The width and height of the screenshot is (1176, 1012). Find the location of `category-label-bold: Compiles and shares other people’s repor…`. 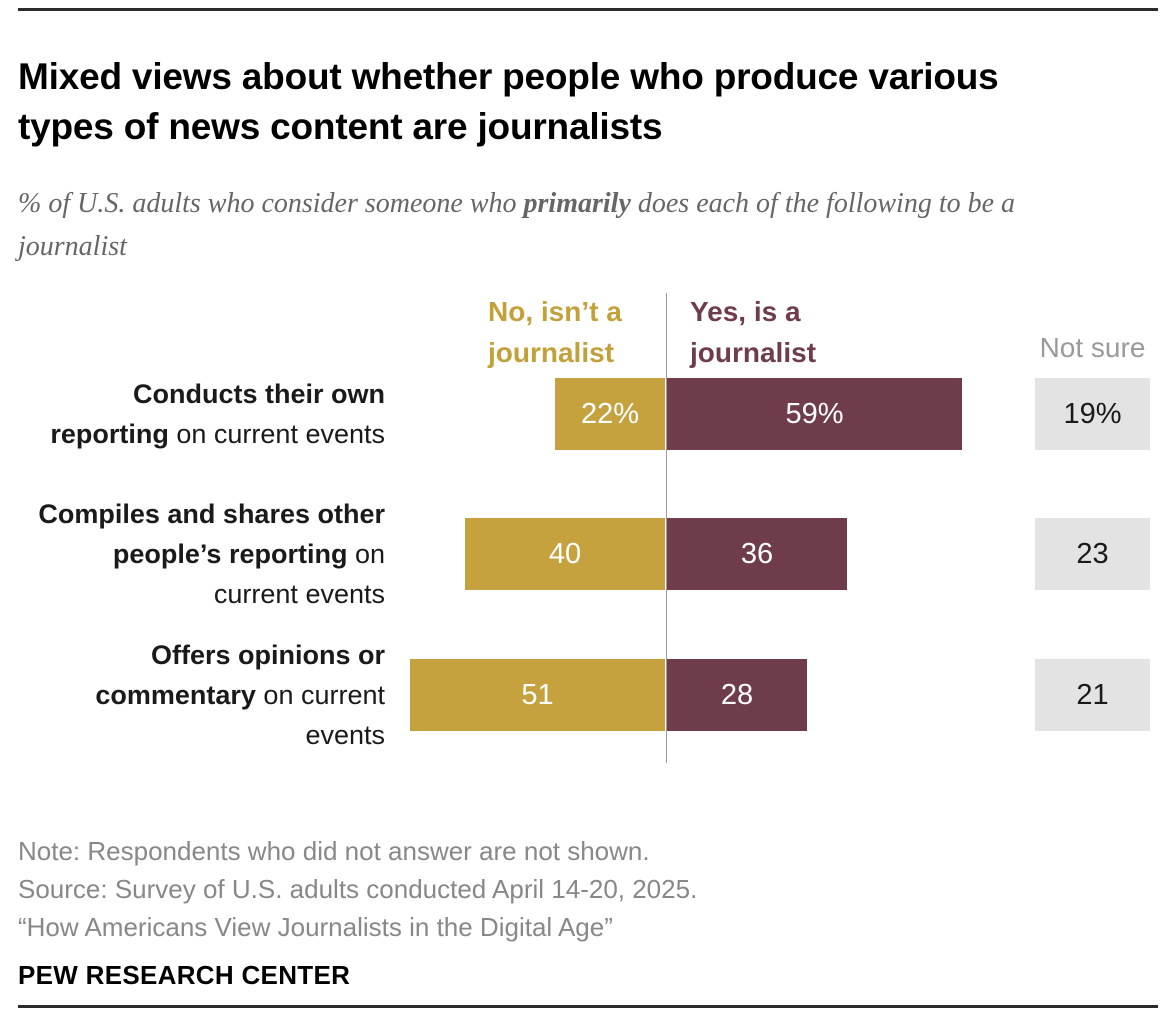

category-label-bold: Compiles and shares other people’s repor… is located at coordinates (211, 534).